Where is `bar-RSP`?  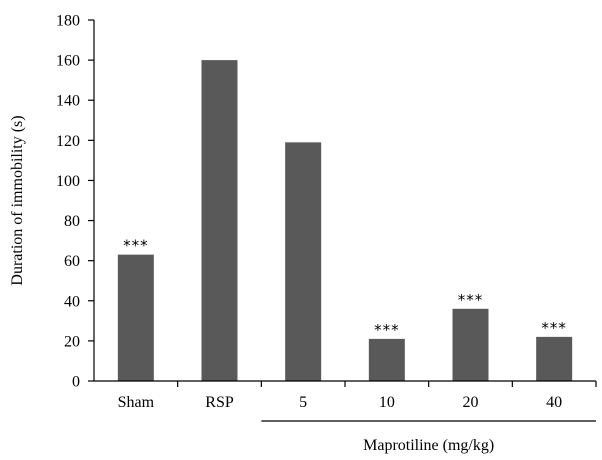
bar-RSP is located at coordinates (220, 220).